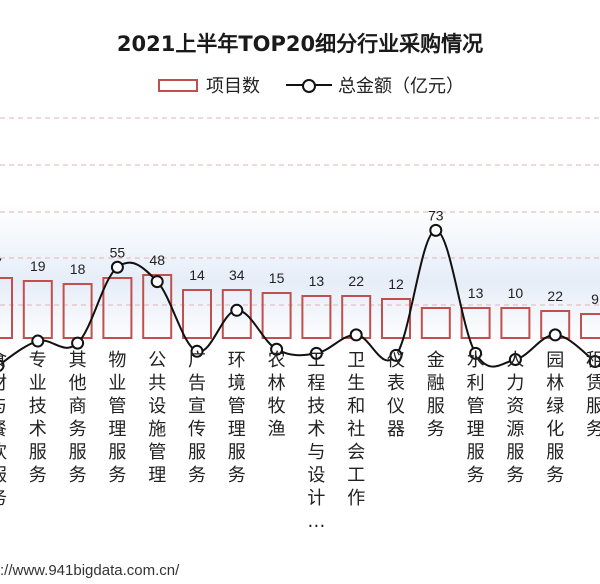  I want to click on category-label-char: 赁, so click(593, 383).